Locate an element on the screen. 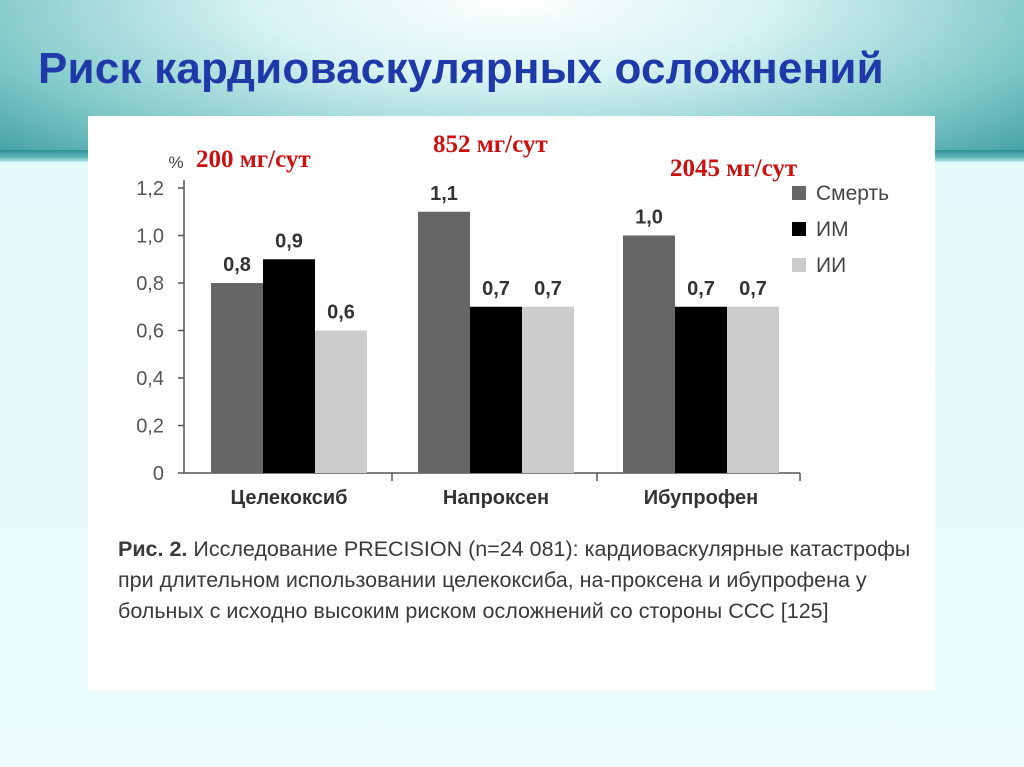 The height and width of the screenshot is (767, 1024). y-tick-label: 0 is located at coordinates (158, 474).